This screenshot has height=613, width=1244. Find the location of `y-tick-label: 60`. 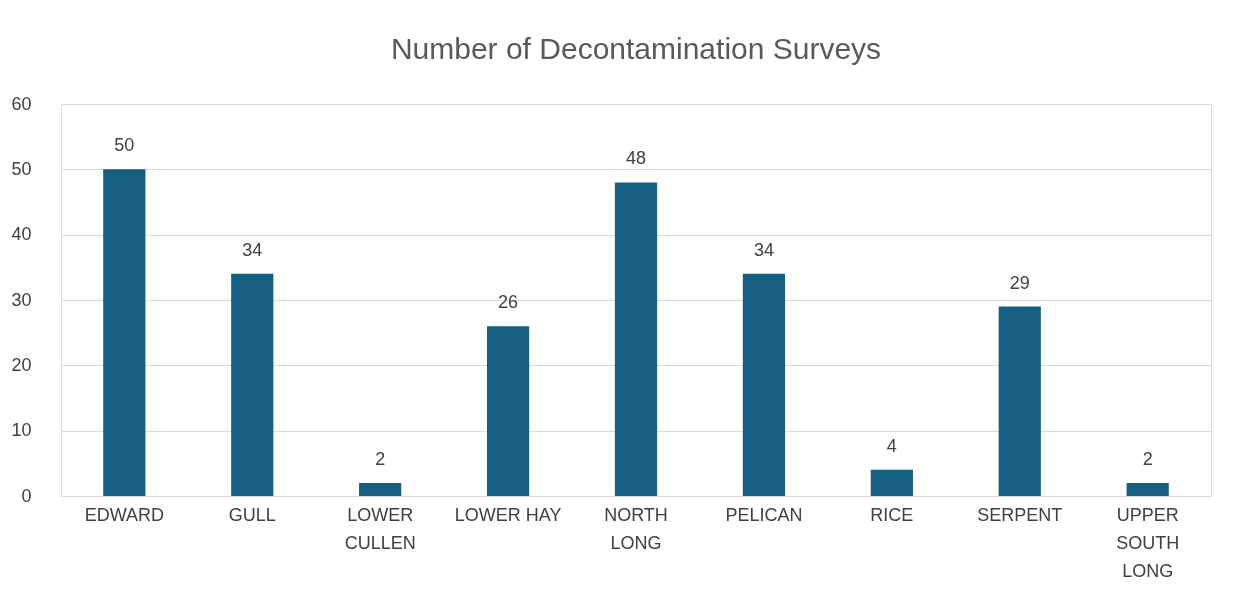

y-tick-label: 60 is located at coordinates (21, 103).